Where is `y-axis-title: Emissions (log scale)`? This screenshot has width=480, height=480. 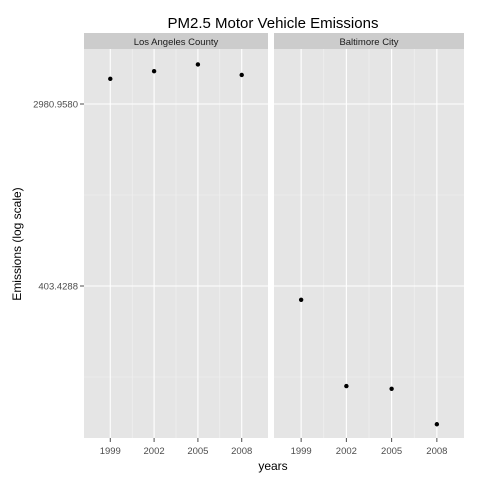
y-axis-title: Emissions (log scale) is located at coordinates (17, 243).